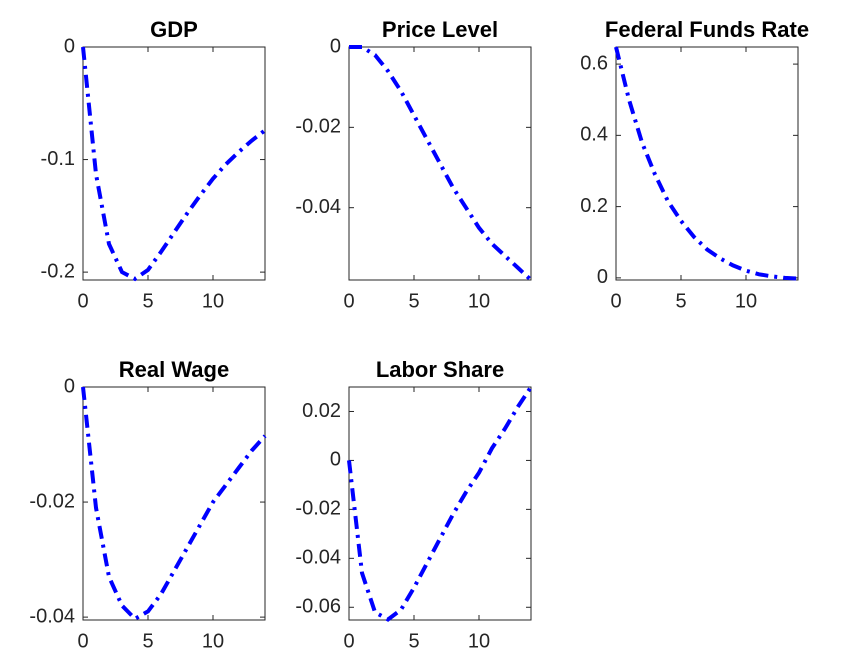 This screenshot has height=660, width=850. Describe the element at coordinates (58, 271) in the screenshot. I see `y-tick-label: -0.2` at that location.